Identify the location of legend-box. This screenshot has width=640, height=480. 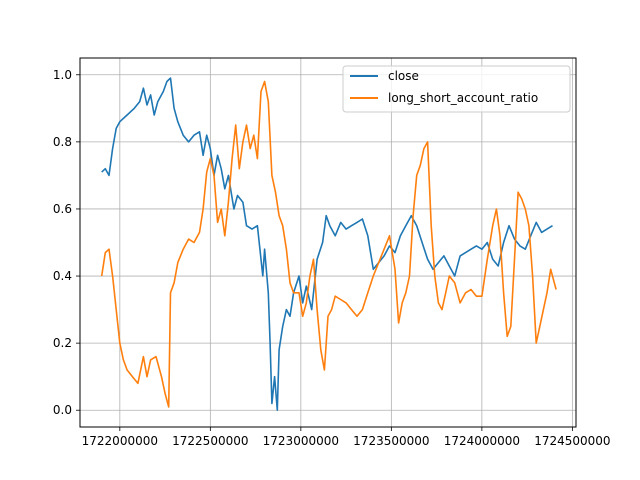
(456, 89).